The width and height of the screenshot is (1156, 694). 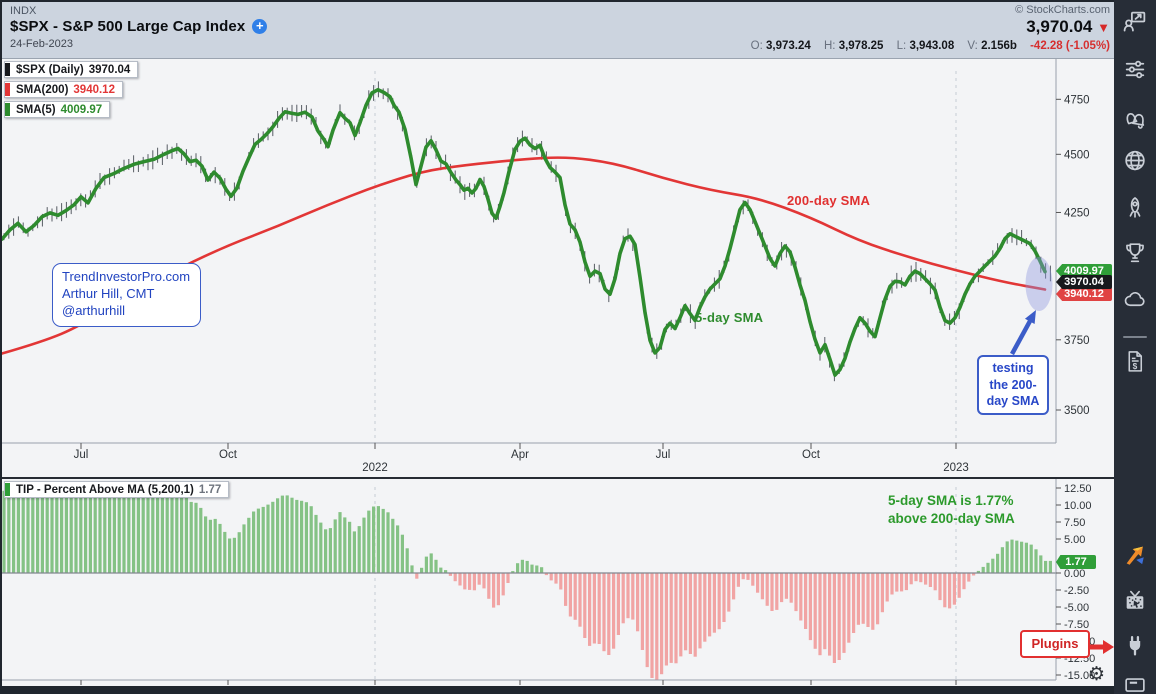 I want to click on y-axis-label: 4250, so click(x=1077, y=213).